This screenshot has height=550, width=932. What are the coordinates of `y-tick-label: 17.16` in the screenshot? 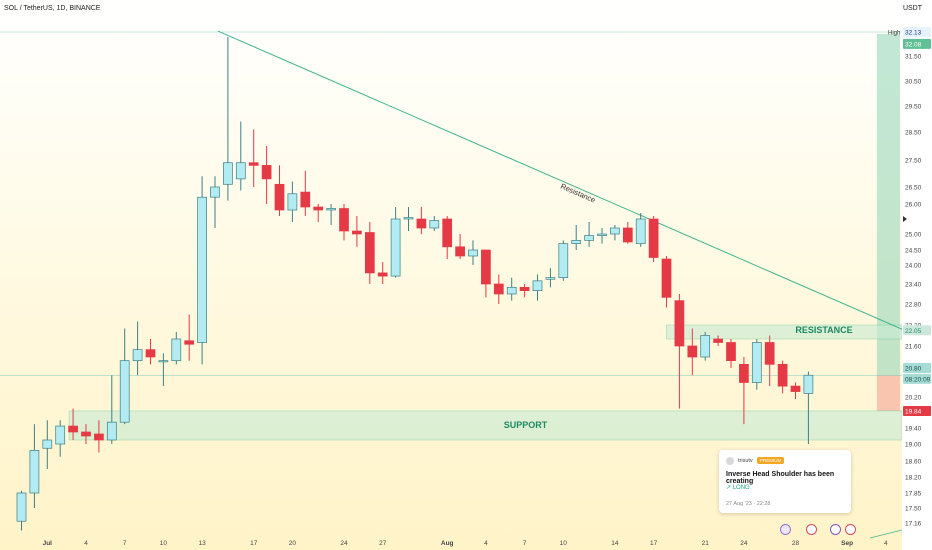 It's located at (913, 524).